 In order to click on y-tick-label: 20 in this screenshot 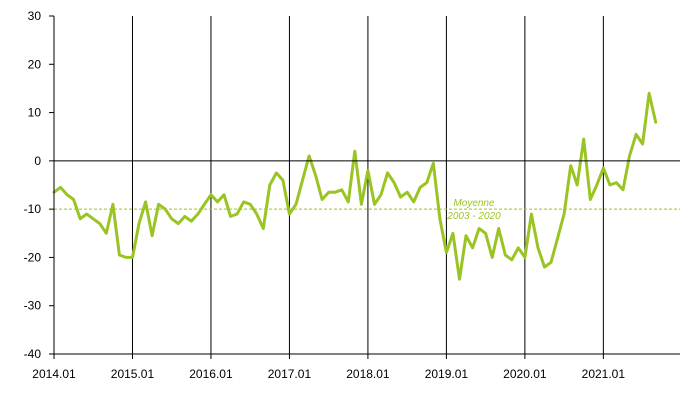, I will do `click(35, 64)`.